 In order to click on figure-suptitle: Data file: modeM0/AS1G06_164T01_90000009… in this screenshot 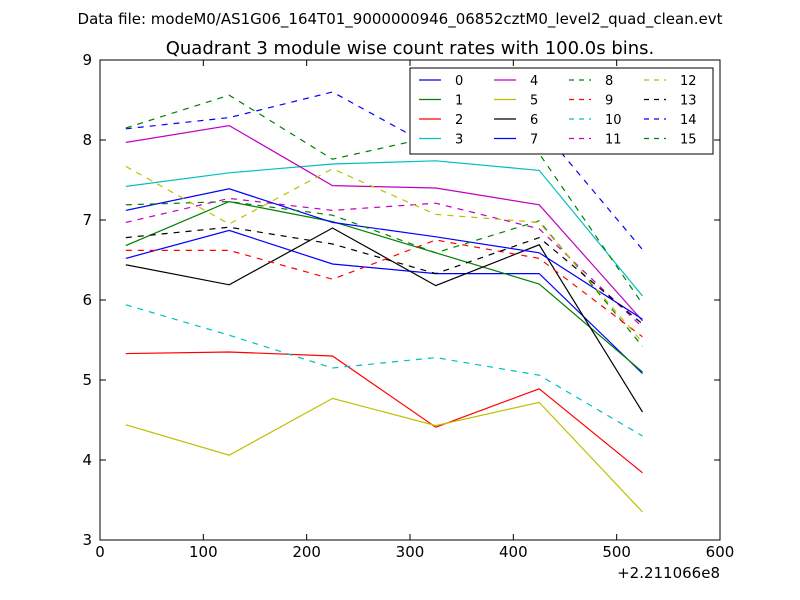, I will do `click(400, 19)`.